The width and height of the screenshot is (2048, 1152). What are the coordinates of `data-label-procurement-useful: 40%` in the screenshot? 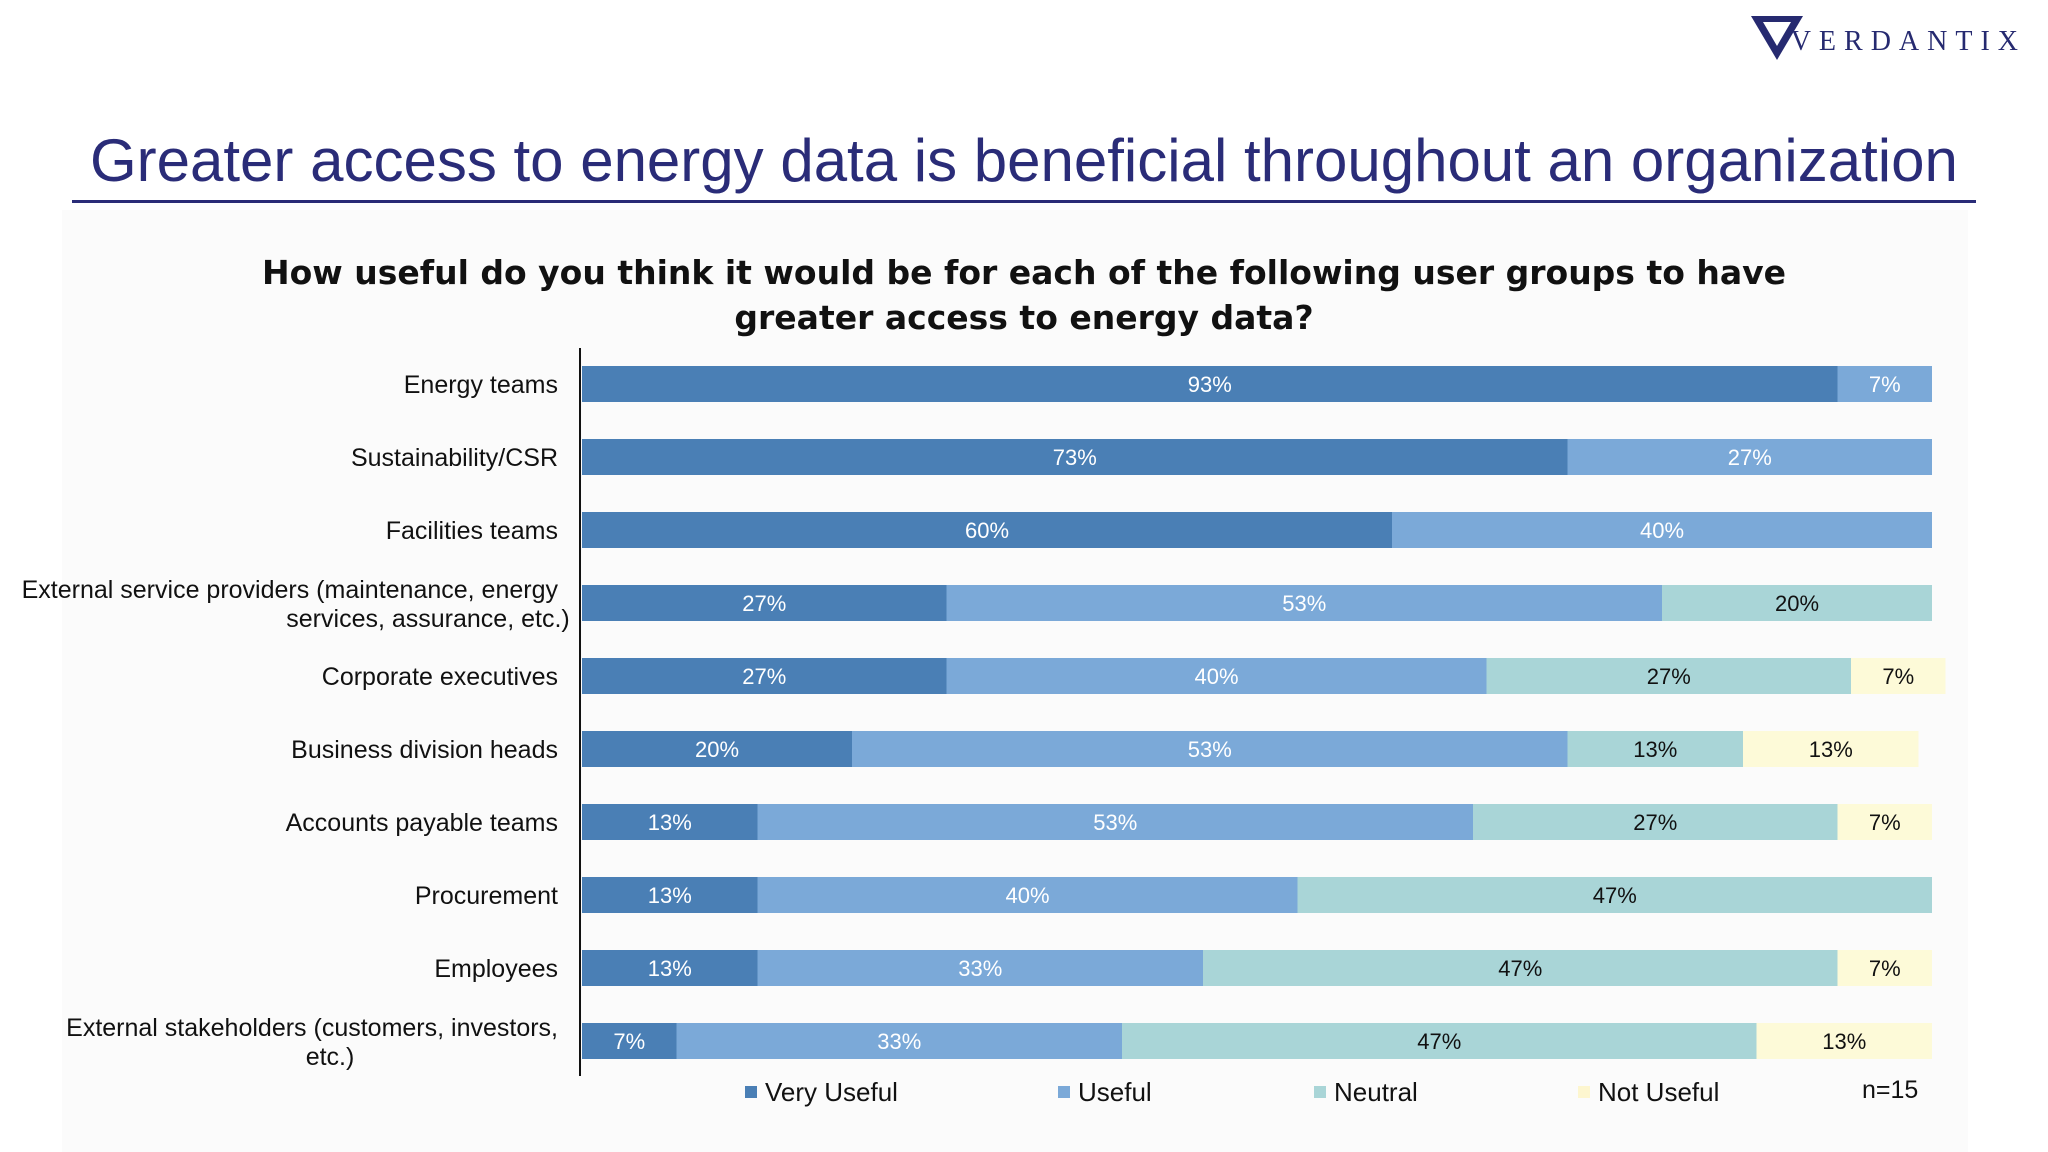 It's located at (1027, 895).